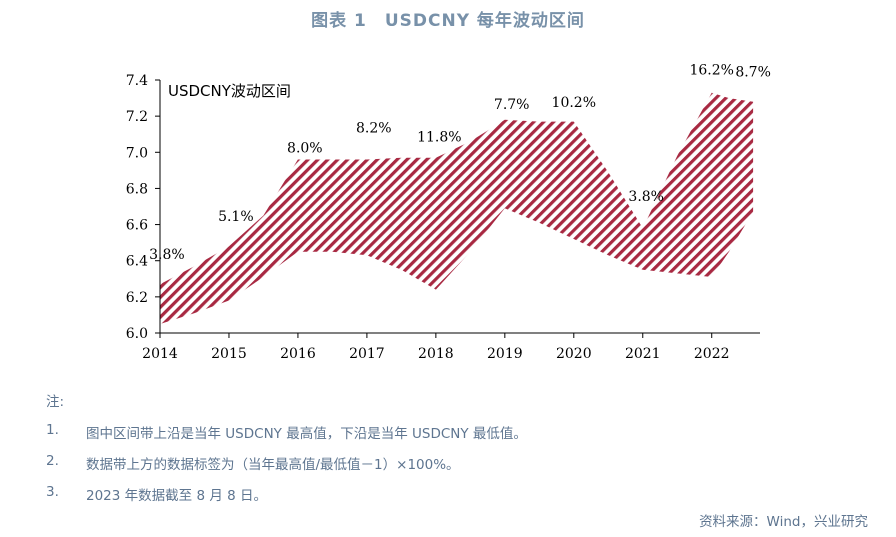 The height and width of the screenshot is (537, 896). Describe the element at coordinates (137, 117) in the screenshot. I see `y-tick-label: 7.2` at that location.